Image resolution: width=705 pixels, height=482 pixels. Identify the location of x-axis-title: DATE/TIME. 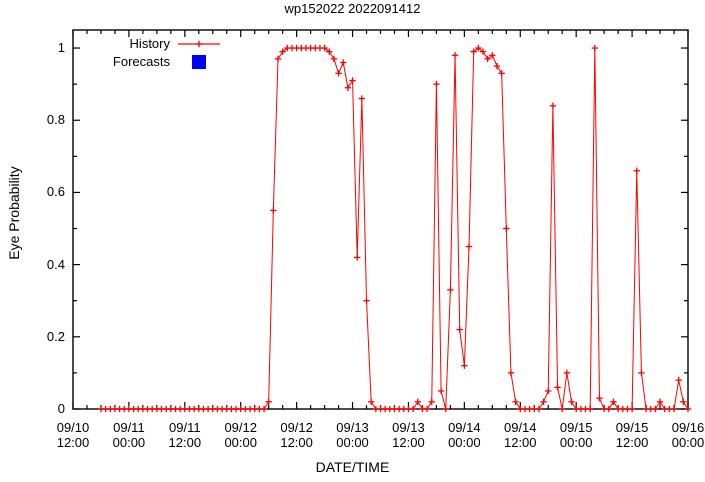
(352, 467).